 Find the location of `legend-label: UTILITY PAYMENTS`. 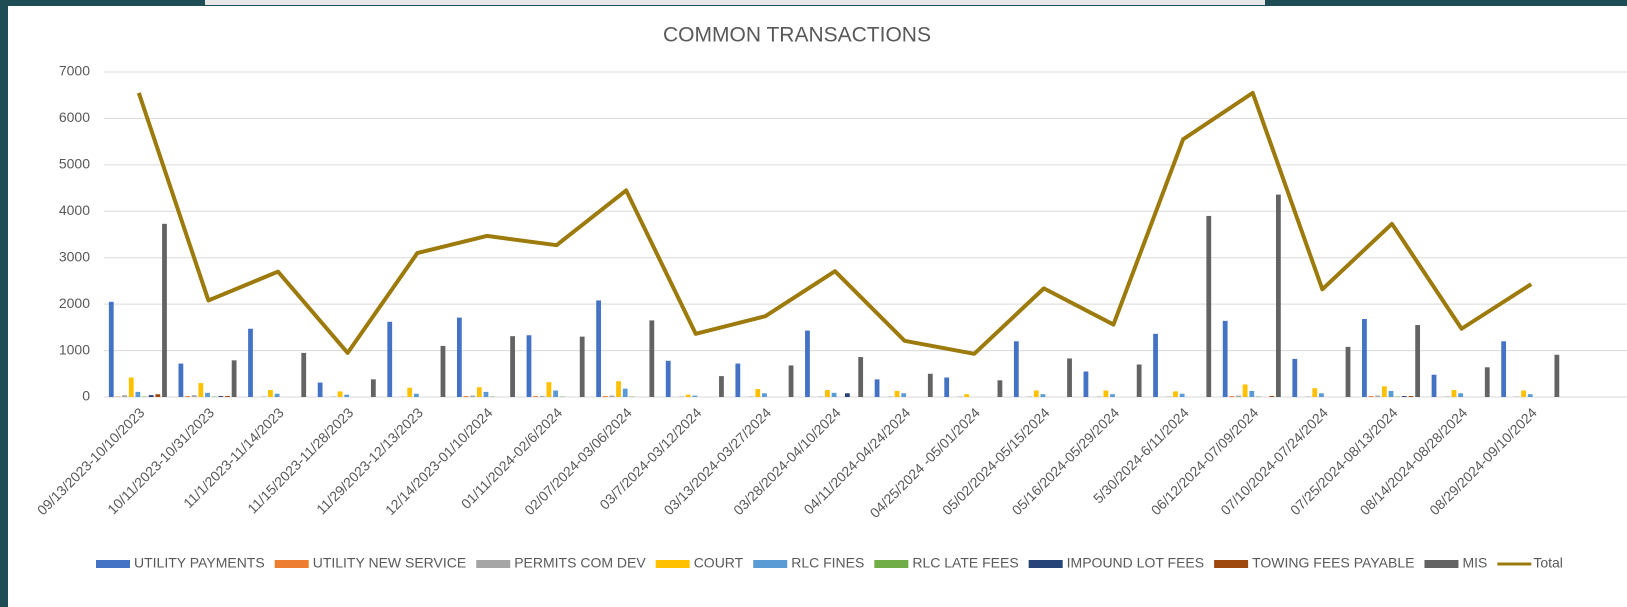

legend-label: UTILITY PAYMENTS is located at coordinates (199, 563).